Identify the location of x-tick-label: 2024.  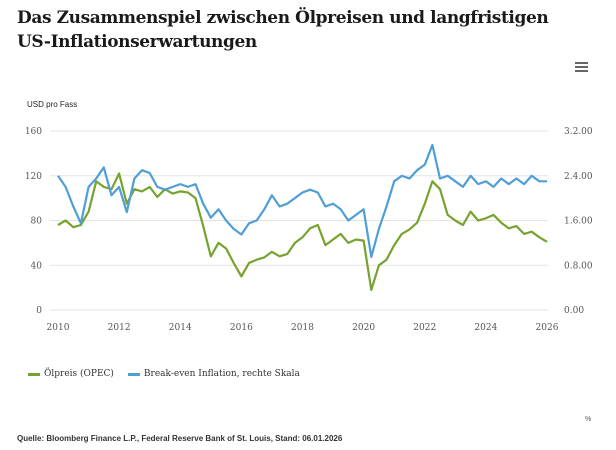
(485, 328).